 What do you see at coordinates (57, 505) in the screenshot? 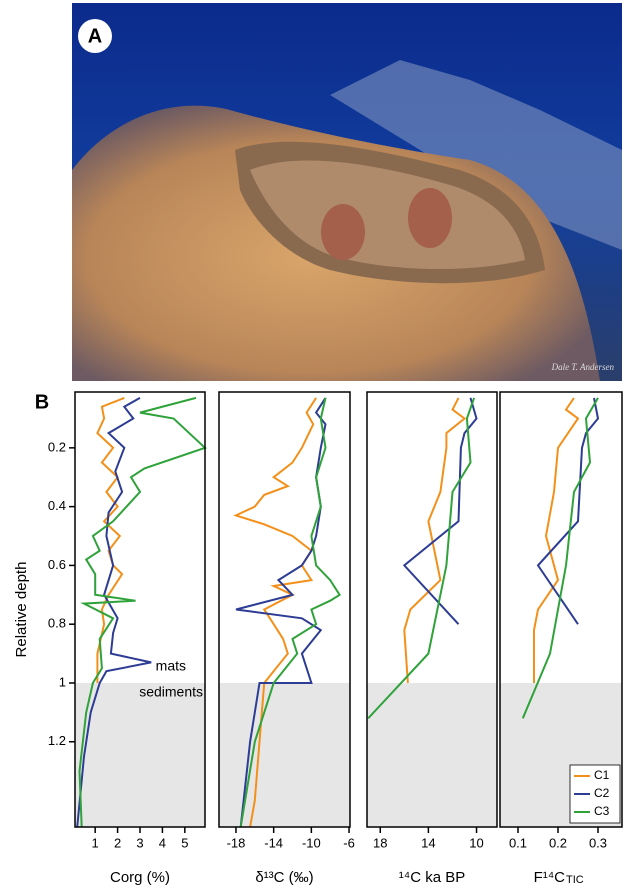
I see `y-tick-label: 0.4` at bounding box center [57, 505].